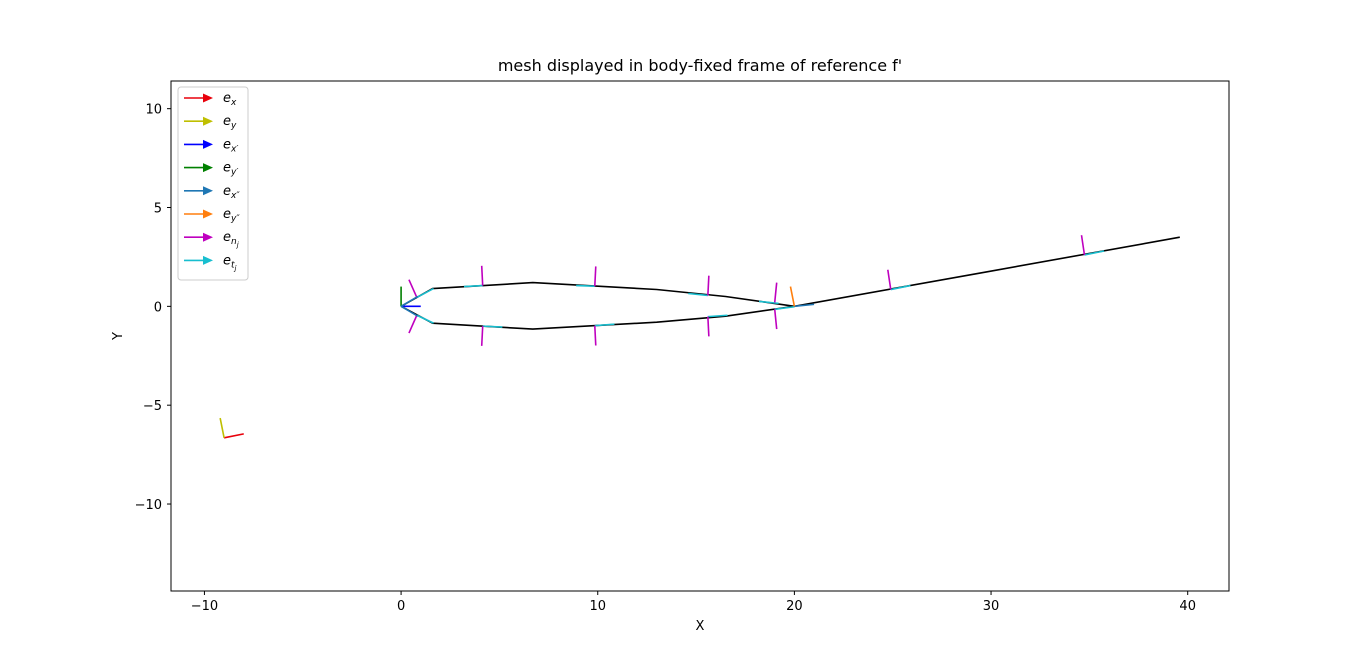  I want to click on y-tick-label: 5, so click(158, 209).